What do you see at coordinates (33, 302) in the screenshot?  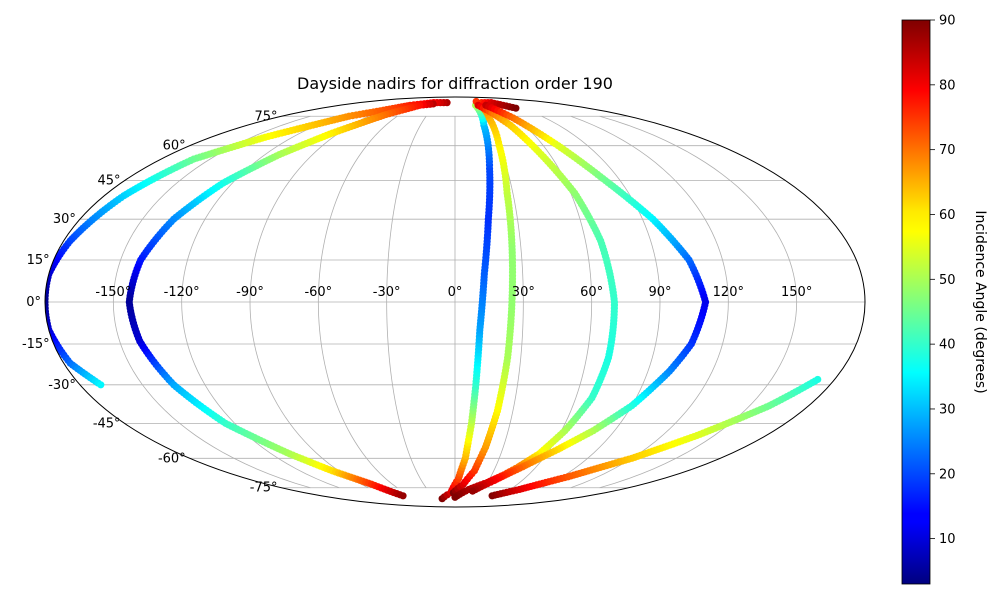 I see `latitude-tick-label: 0°` at bounding box center [33, 302].